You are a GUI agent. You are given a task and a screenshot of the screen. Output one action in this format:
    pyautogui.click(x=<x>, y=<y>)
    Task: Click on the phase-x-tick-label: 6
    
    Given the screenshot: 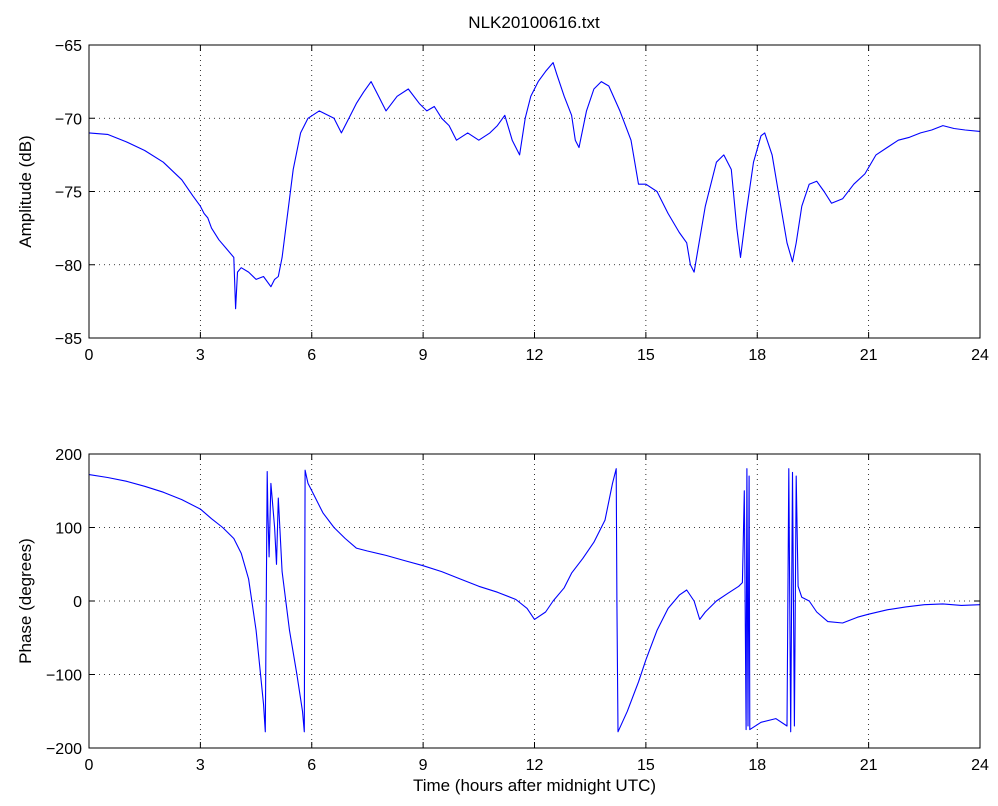 What is the action you would take?
    pyautogui.click(x=311, y=765)
    